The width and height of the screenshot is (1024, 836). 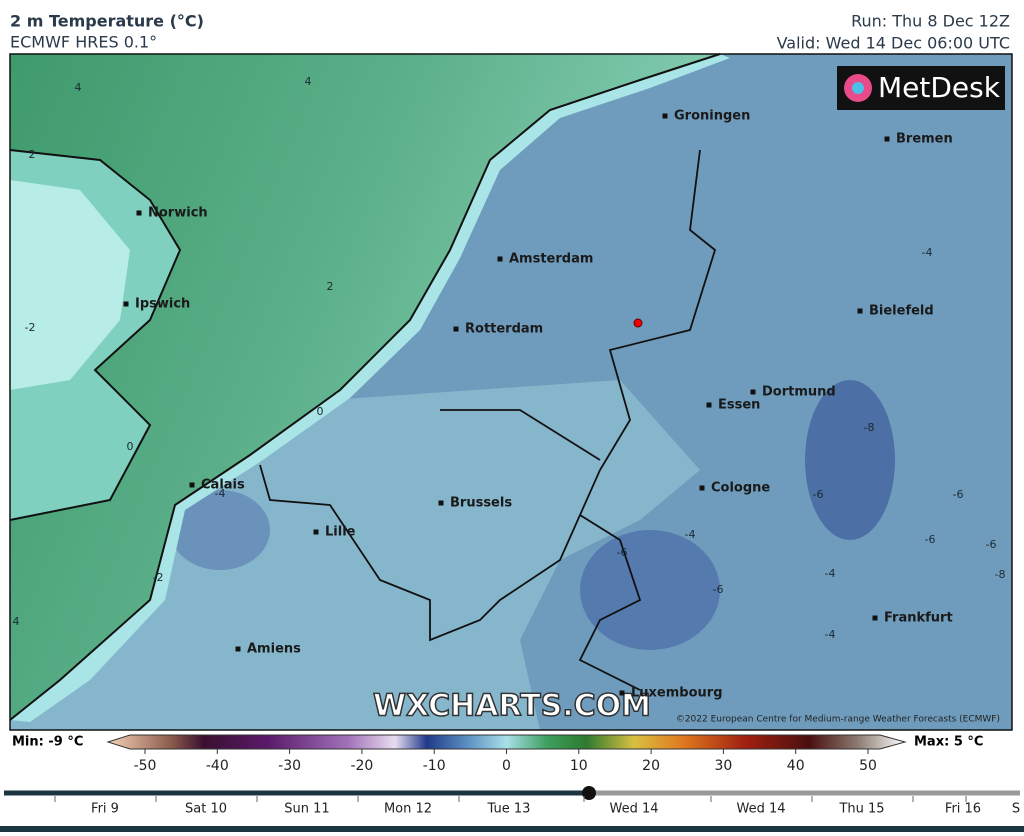 I want to click on colorbar-tick-label: -10, so click(x=434, y=766).